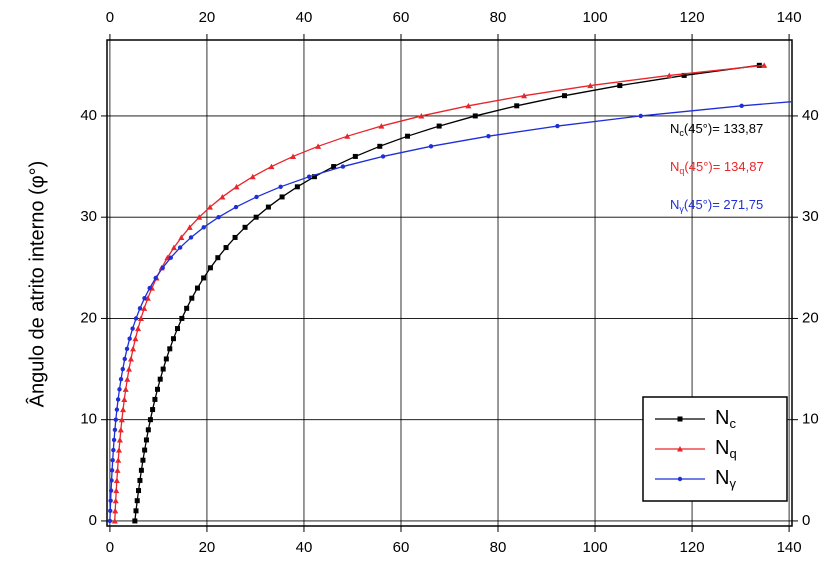 The image size is (832, 562). What do you see at coordinates (717, 167) in the screenshot?
I see `annotation: Nq(45°)= 134,87` at bounding box center [717, 167].